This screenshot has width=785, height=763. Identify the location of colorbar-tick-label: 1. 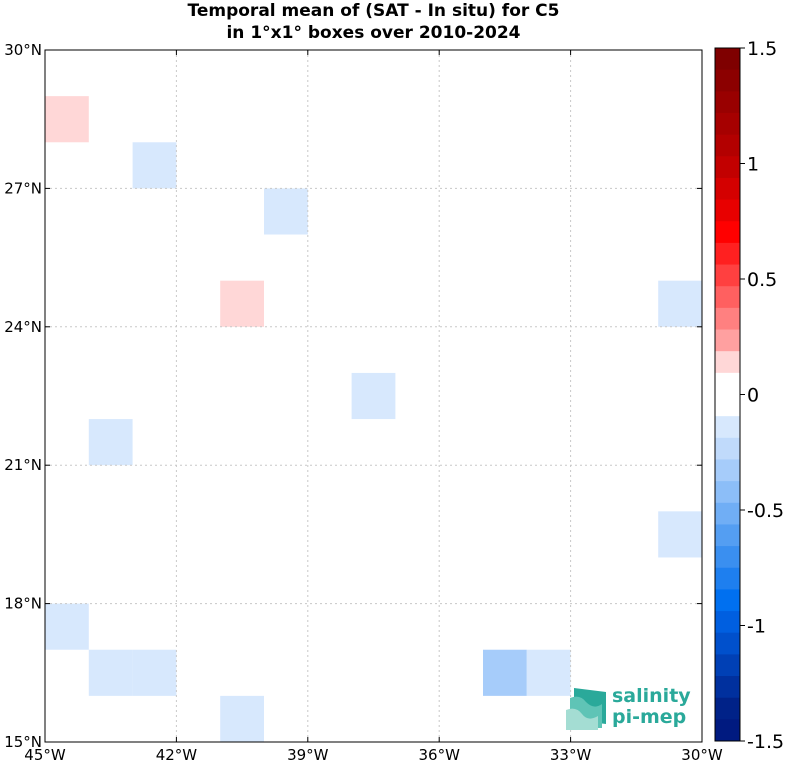
(753, 165).